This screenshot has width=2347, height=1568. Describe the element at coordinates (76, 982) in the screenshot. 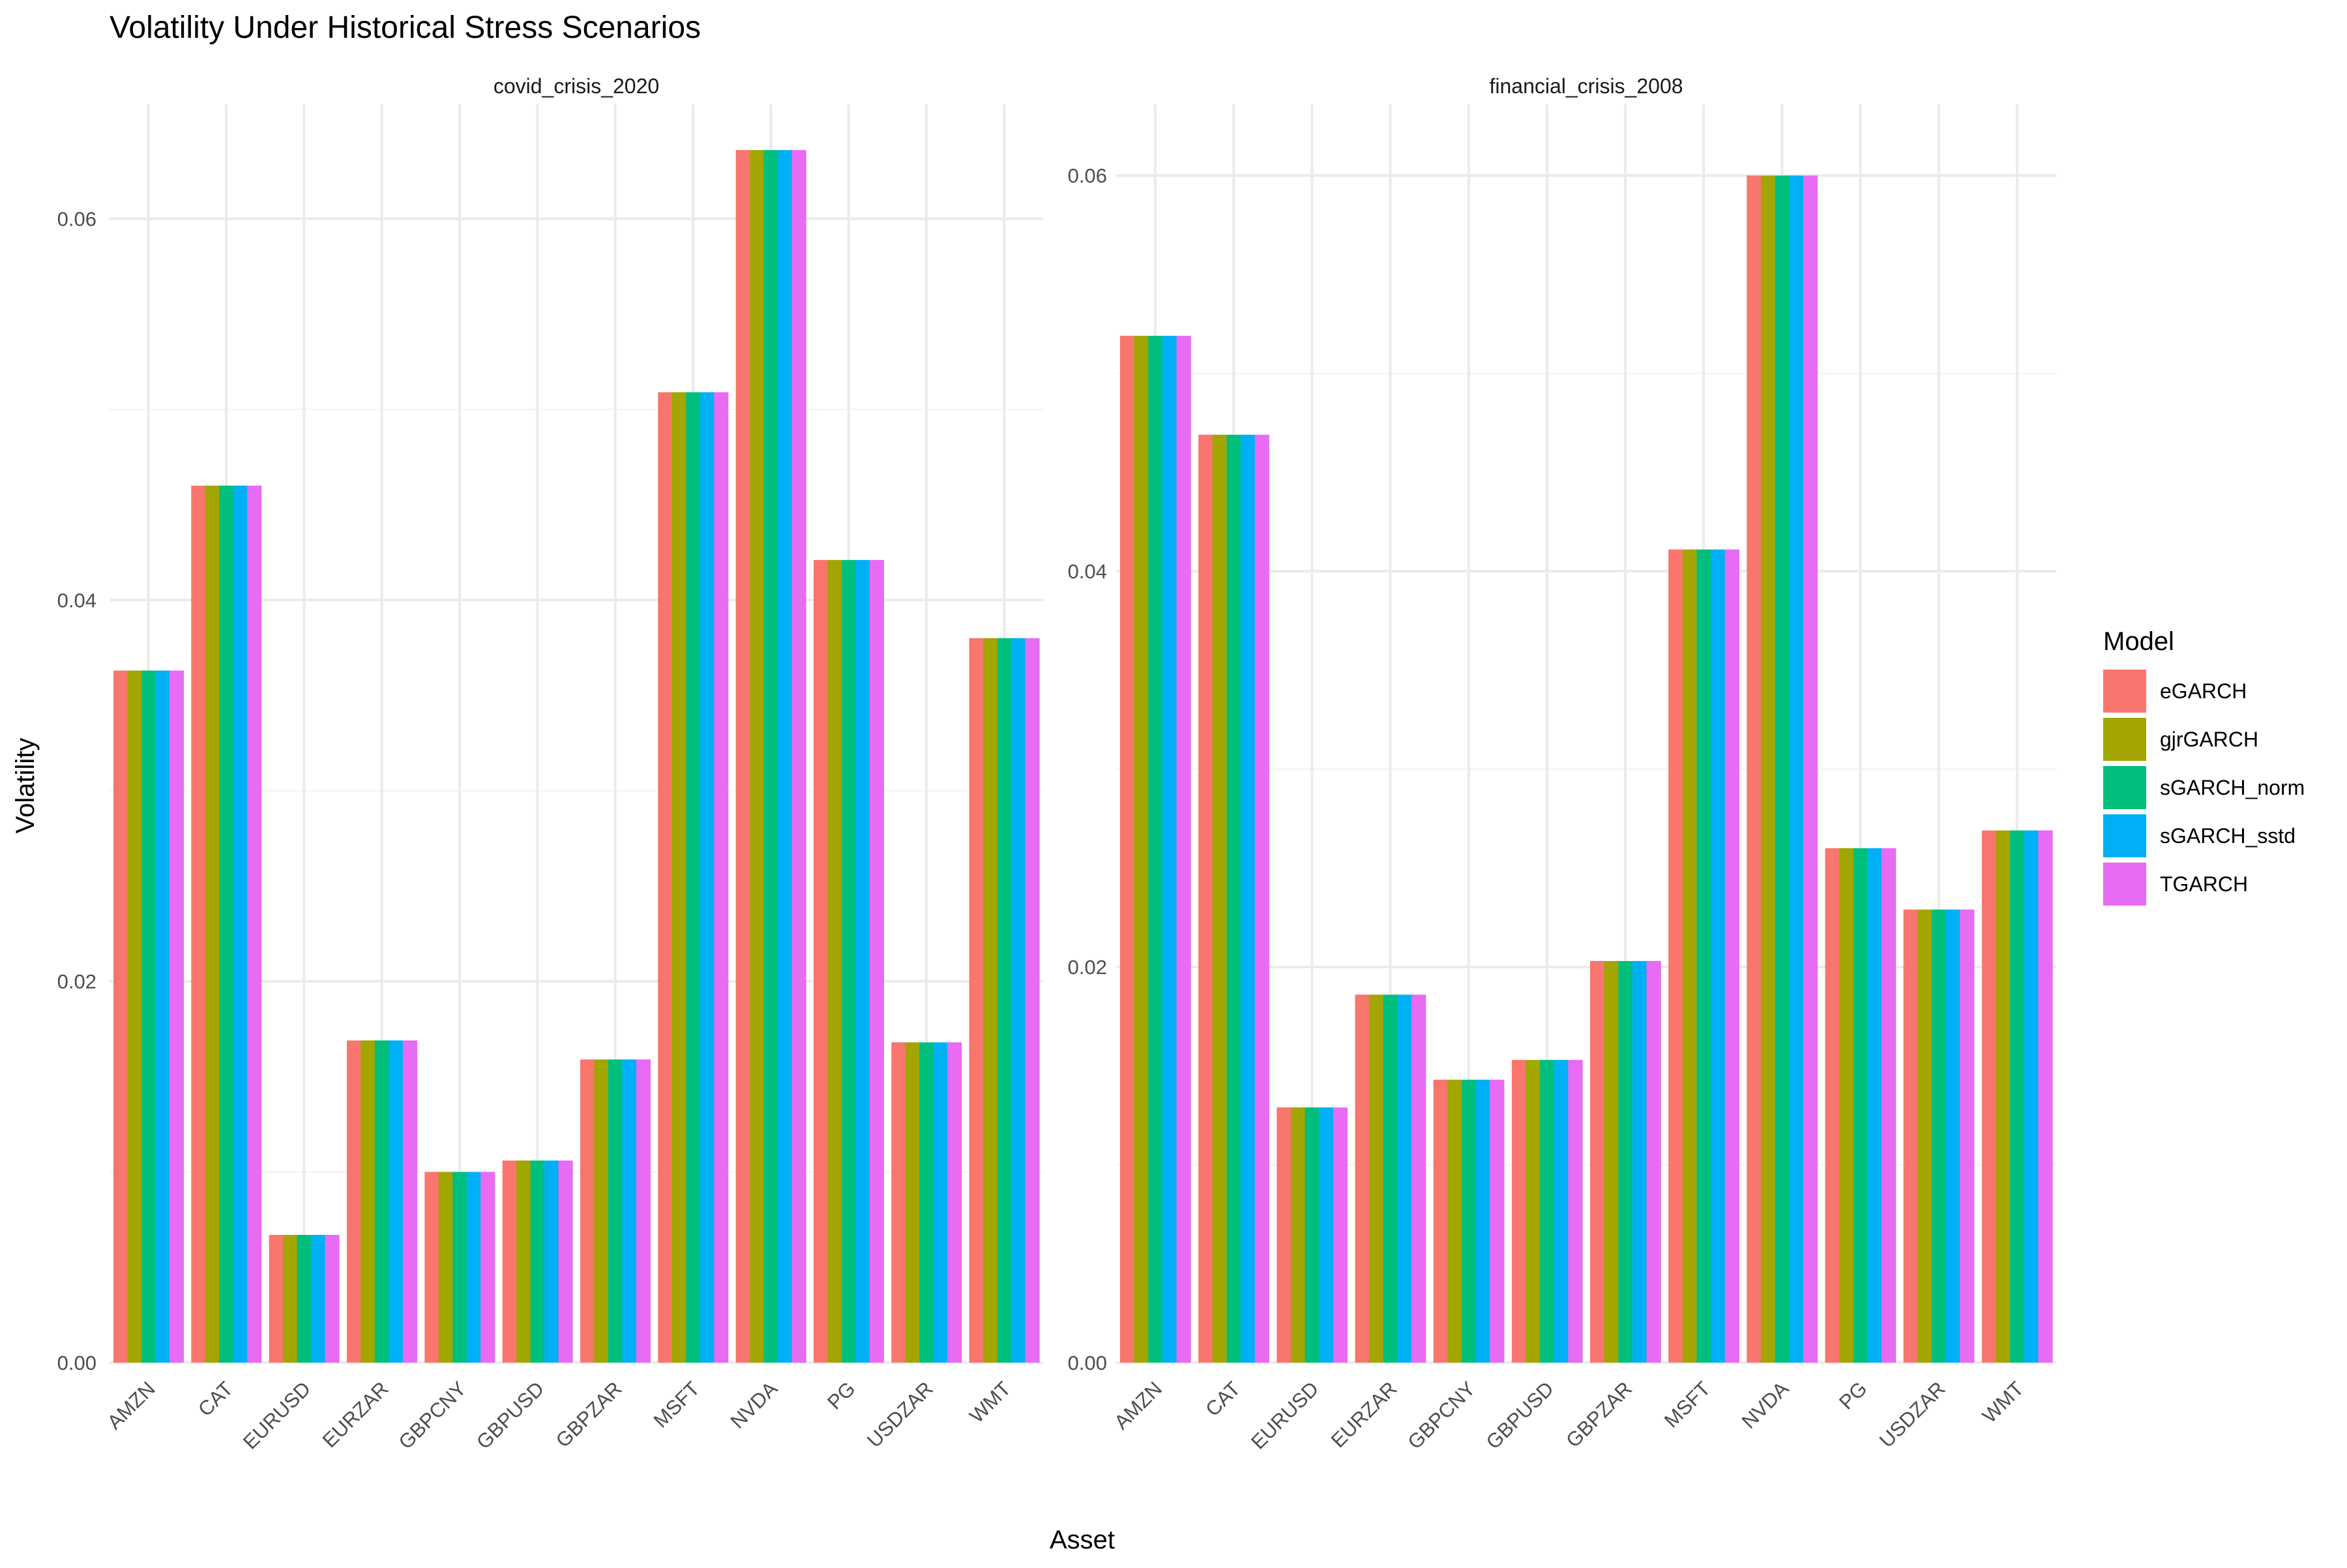

I see `y-tick-label: 0.02` at that location.